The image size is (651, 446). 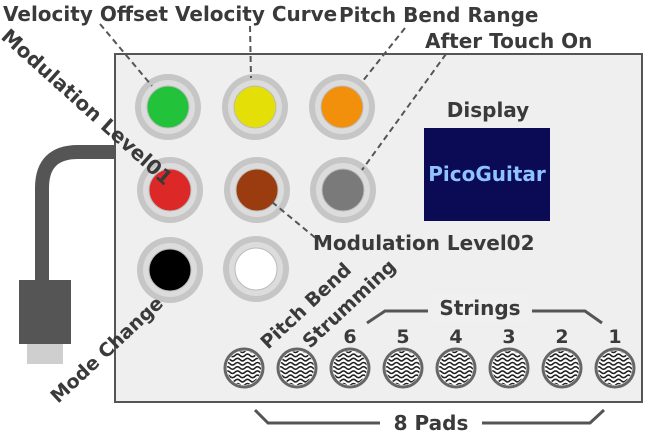 What do you see at coordinates (342, 107) in the screenshot?
I see `button-pitch-bend-range` at bounding box center [342, 107].